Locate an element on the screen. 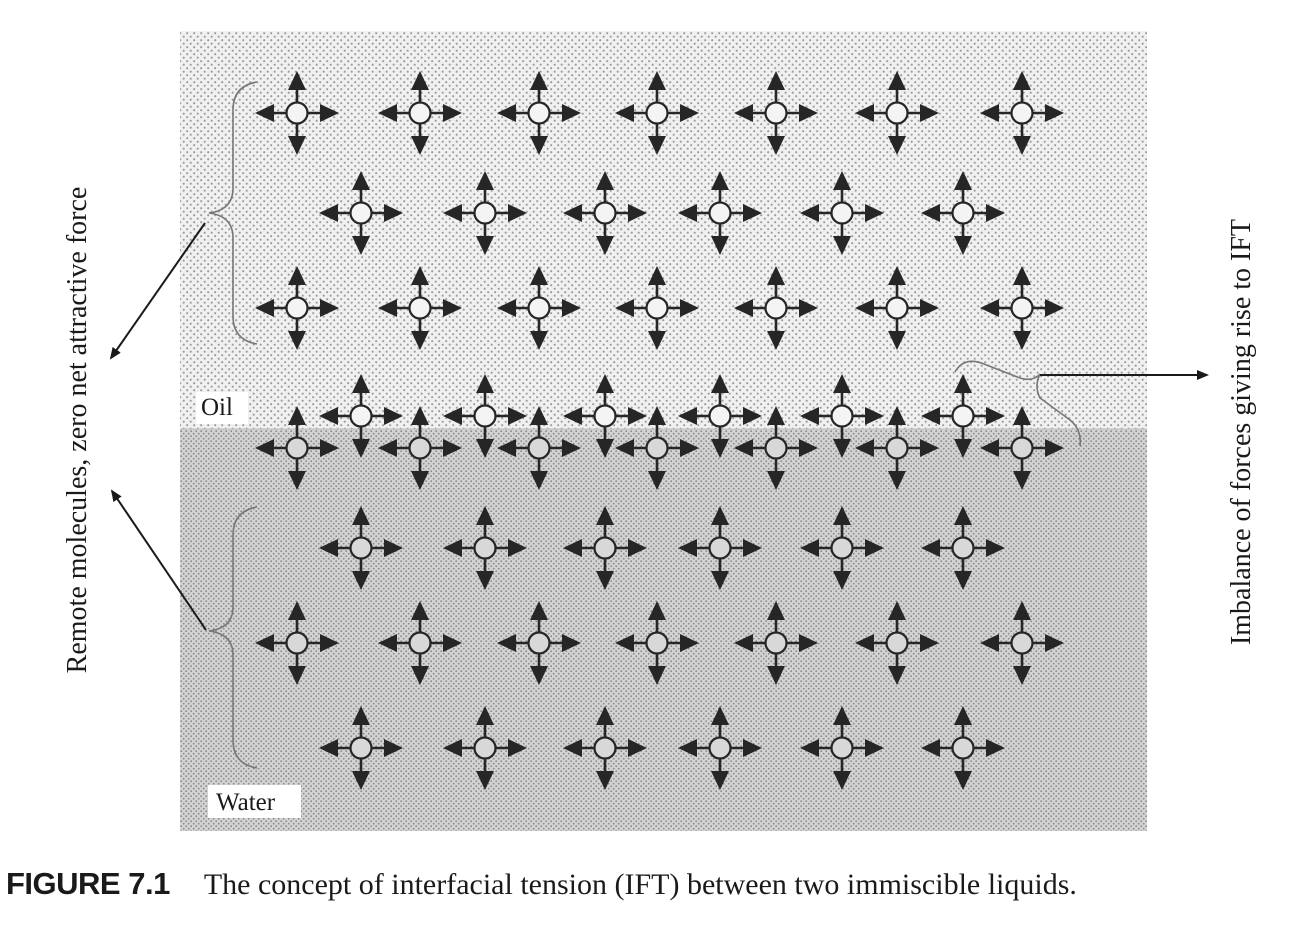 The width and height of the screenshot is (1290, 925). water-brace is located at coordinates (233, 637).